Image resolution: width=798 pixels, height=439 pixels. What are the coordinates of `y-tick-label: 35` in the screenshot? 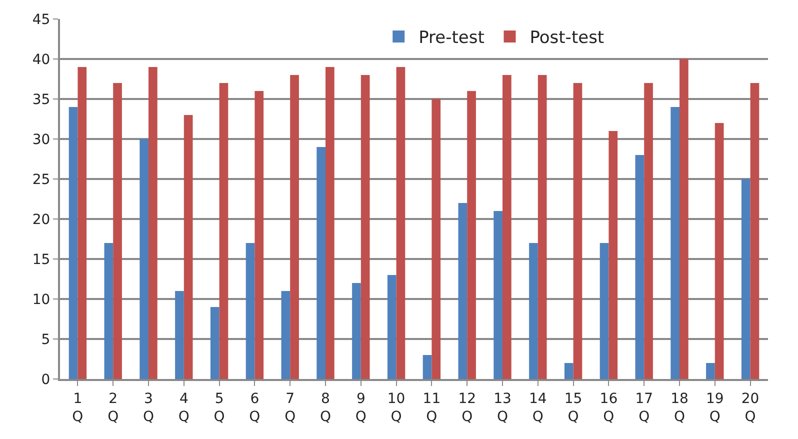 It's located at (41, 100).